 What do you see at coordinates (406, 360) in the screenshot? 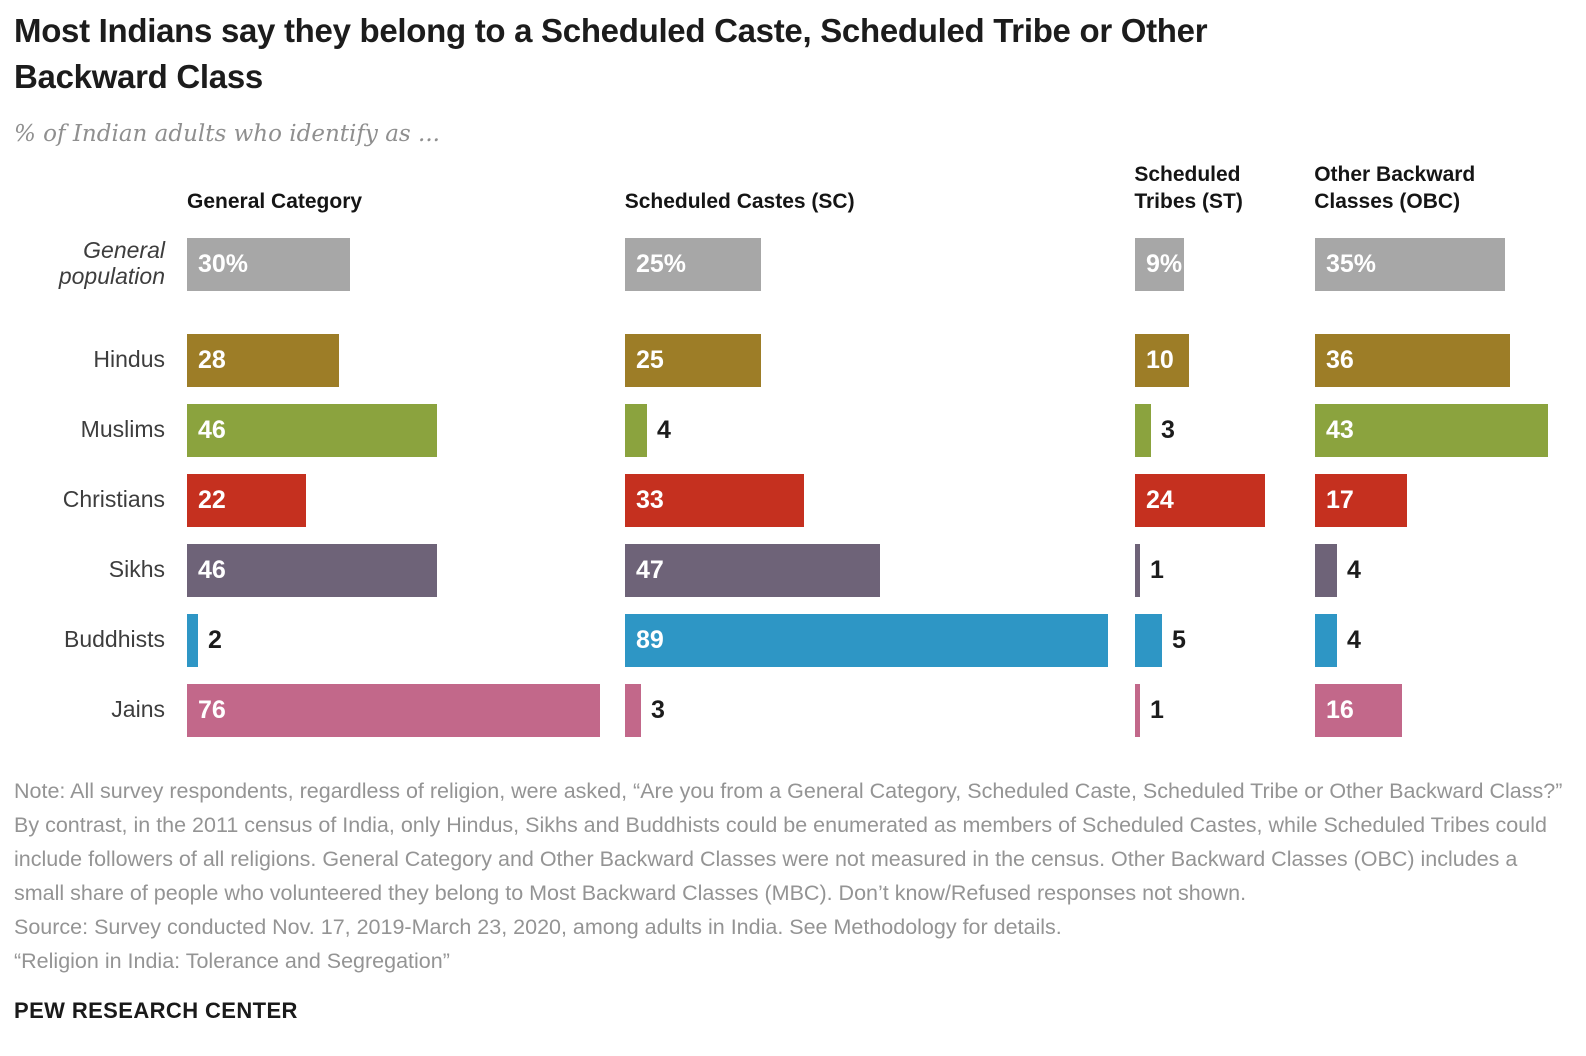
I see `cell-hindus-gc: 28` at bounding box center [406, 360].